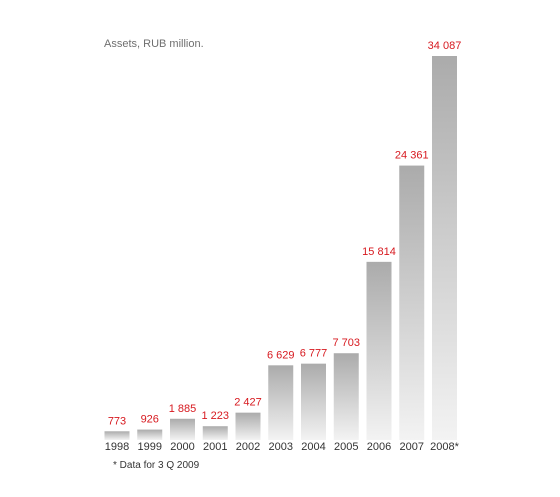  What do you see at coordinates (117, 421) in the screenshot?
I see `value-label-1998: 773` at bounding box center [117, 421].